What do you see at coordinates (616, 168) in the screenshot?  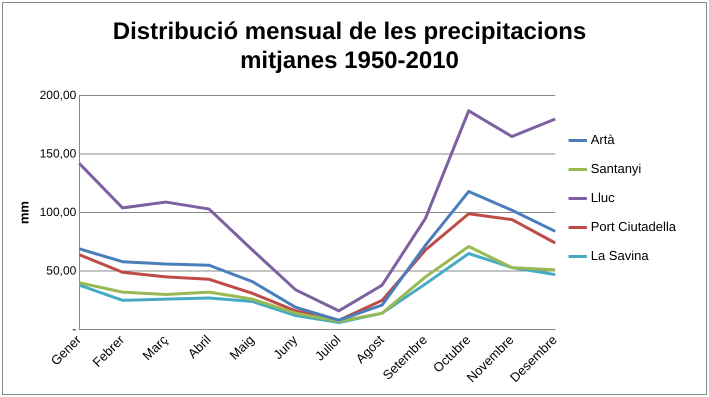 I see `legend-label: Santanyi` at bounding box center [616, 168].